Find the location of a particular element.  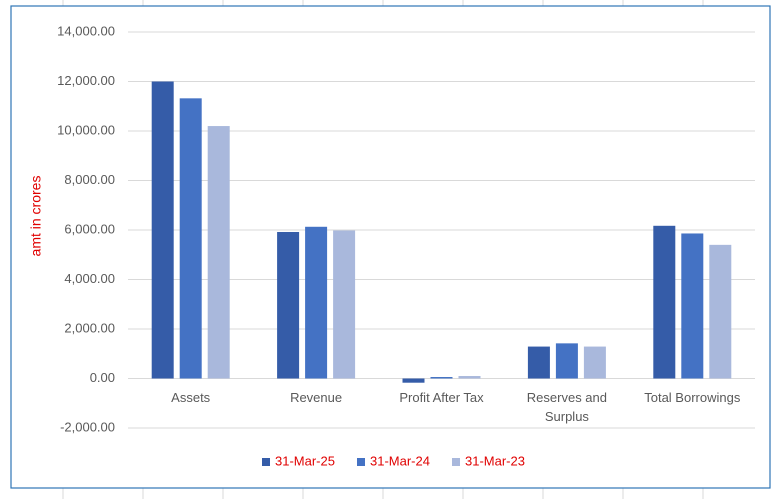

y-tick-label: 12,000.00 is located at coordinates (86, 80).